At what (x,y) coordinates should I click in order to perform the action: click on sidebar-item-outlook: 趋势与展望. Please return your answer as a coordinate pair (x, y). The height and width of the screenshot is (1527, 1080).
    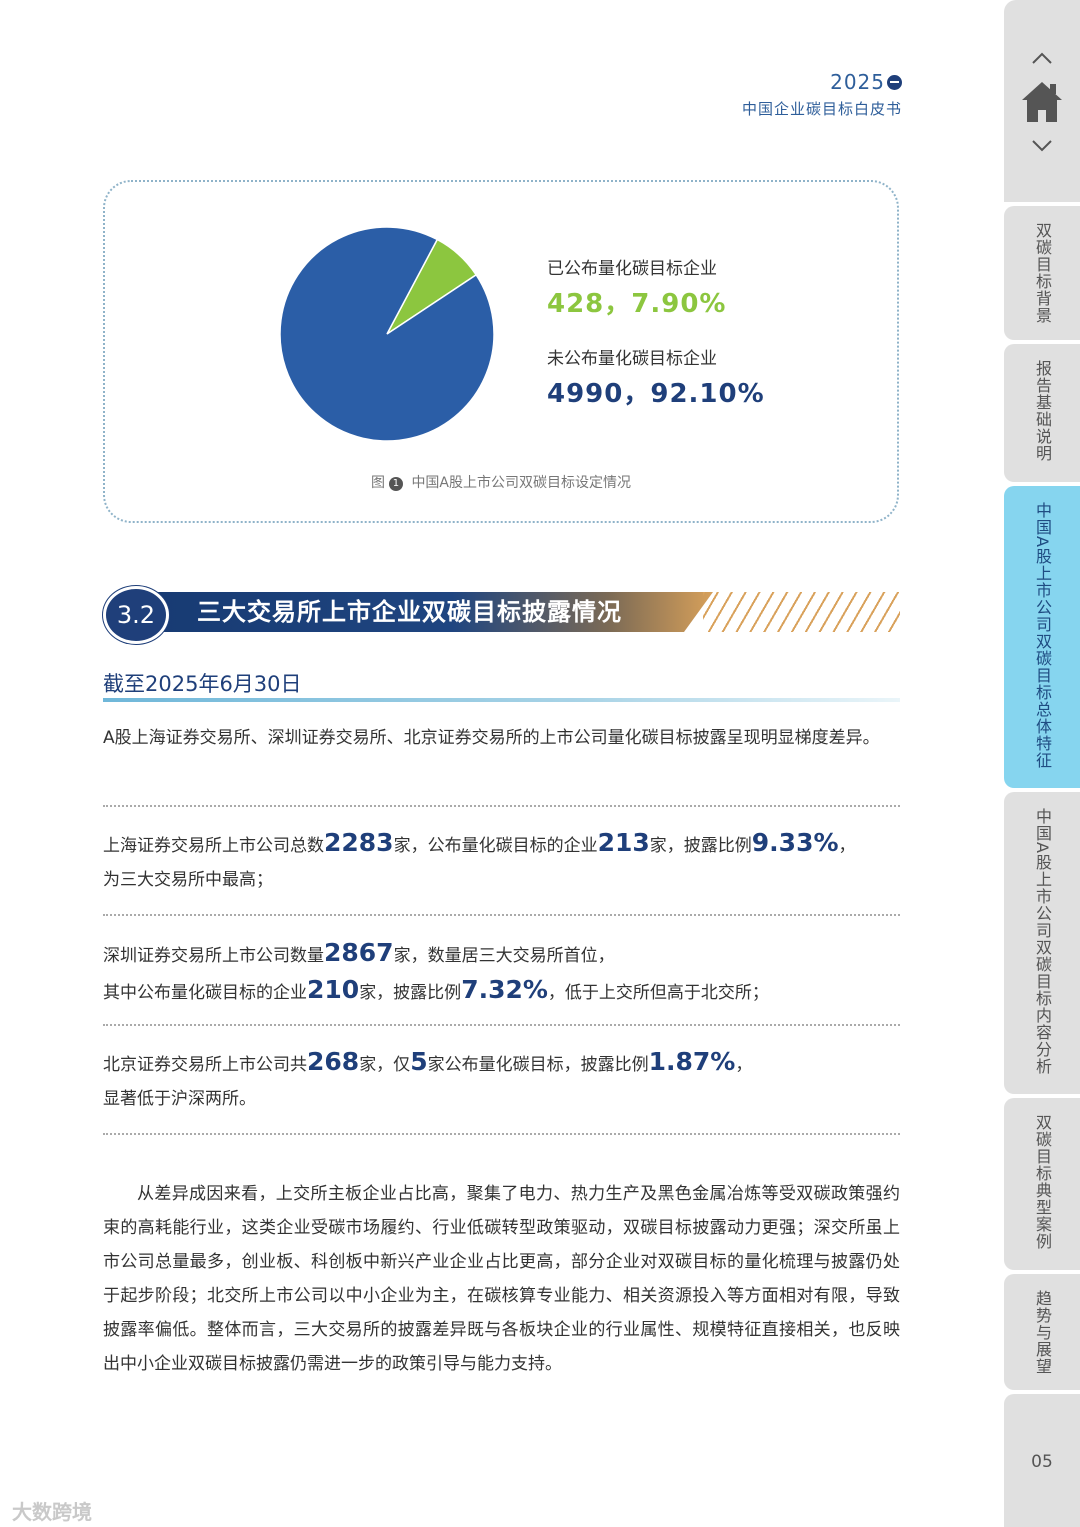
    Looking at the image, I should click on (1042, 1332).